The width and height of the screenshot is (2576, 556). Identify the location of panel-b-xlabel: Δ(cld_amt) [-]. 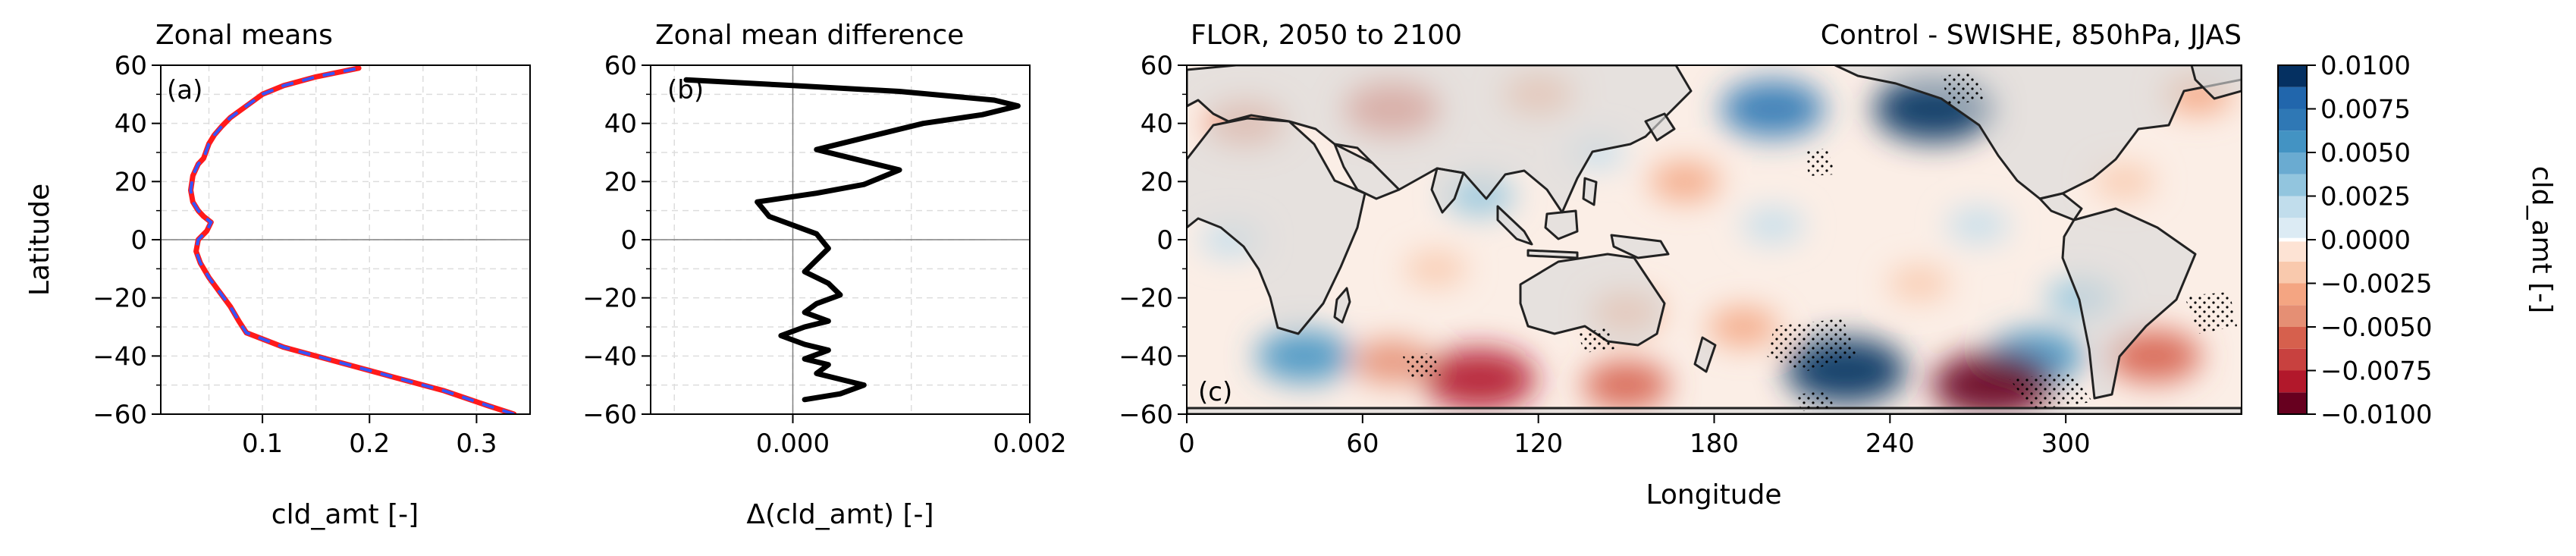
(839, 514).